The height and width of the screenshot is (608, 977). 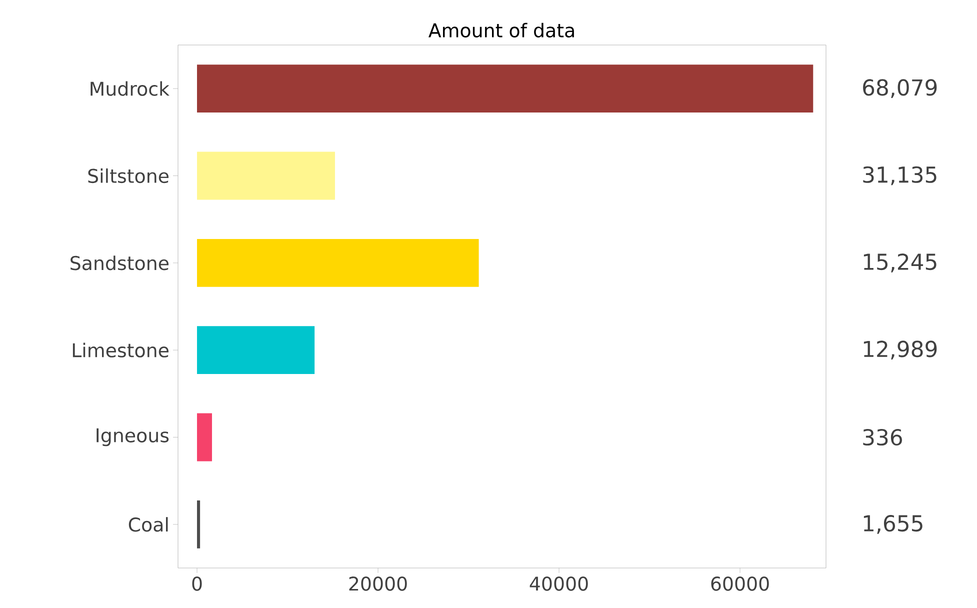 What do you see at coordinates (899, 176) in the screenshot?
I see `text: 31,135` at bounding box center [899, 176].